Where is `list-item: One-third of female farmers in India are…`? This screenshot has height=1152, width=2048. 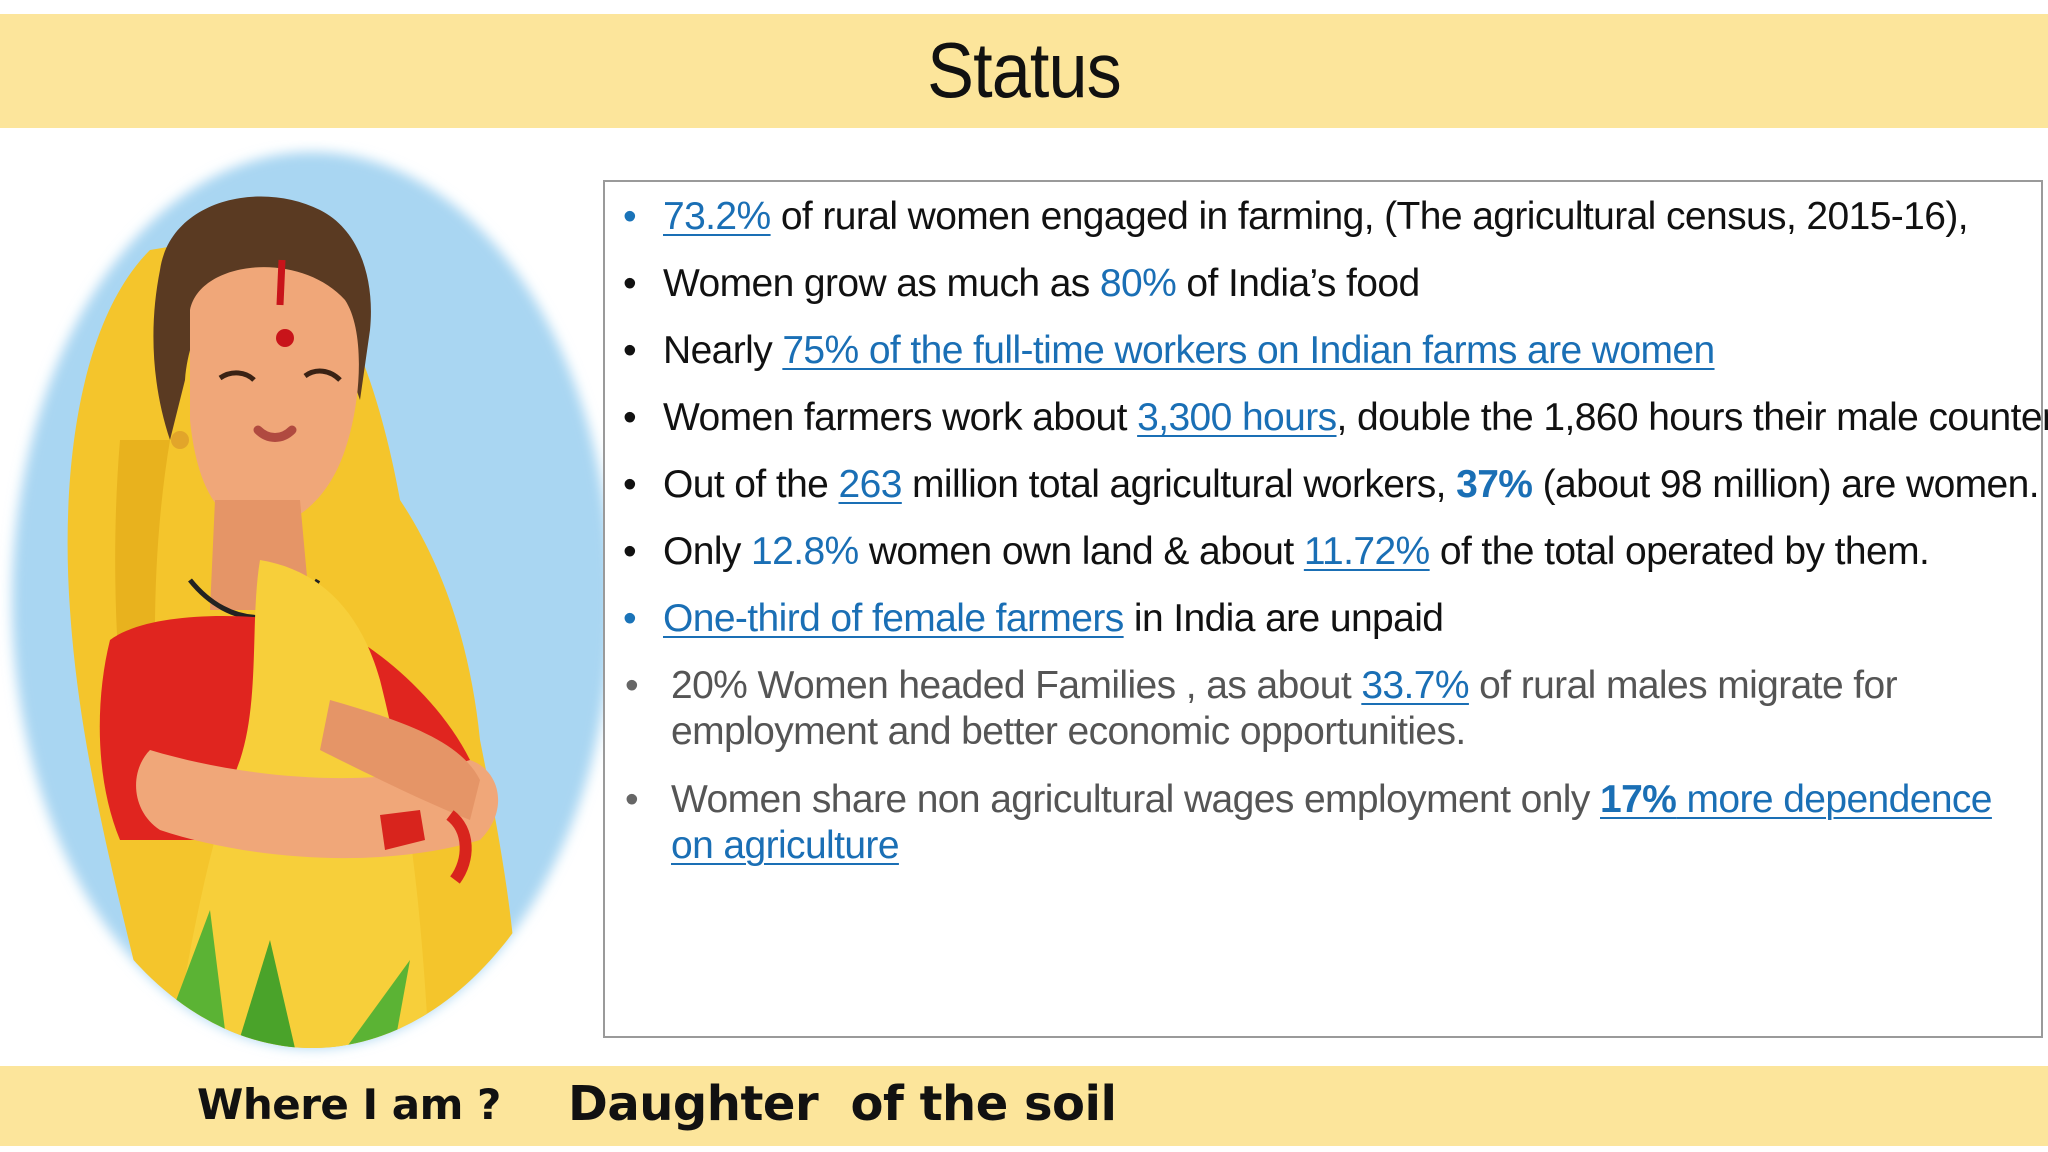
list-item: One-third of female farmers in India are… is located at coordinates (1324, 619).